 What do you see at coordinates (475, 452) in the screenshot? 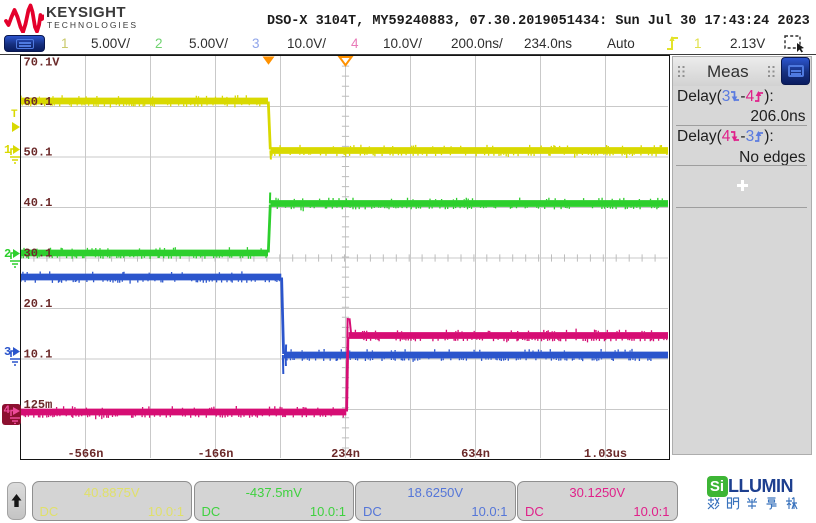
I see `svg-text: 634n` at bounding box center [475, 452].